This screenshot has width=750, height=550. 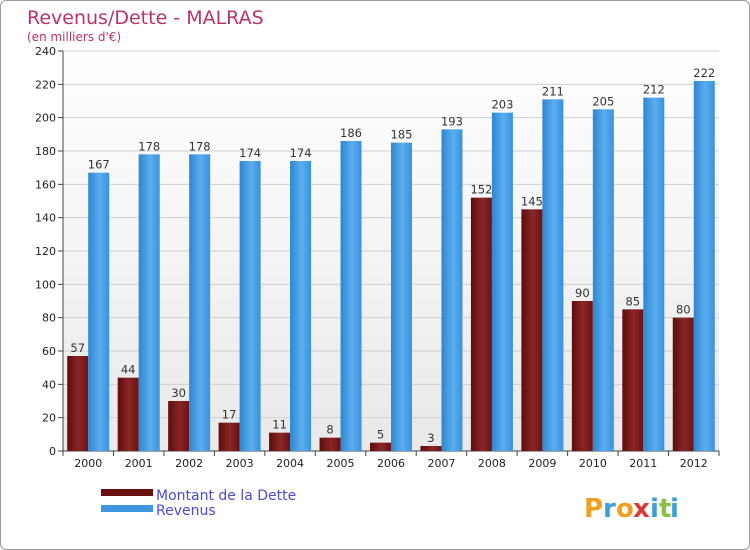 What do you see at coordinates (49, 318) in the screenshot?
I see `y-tick-label: 80` at bounding box center [49, 318].